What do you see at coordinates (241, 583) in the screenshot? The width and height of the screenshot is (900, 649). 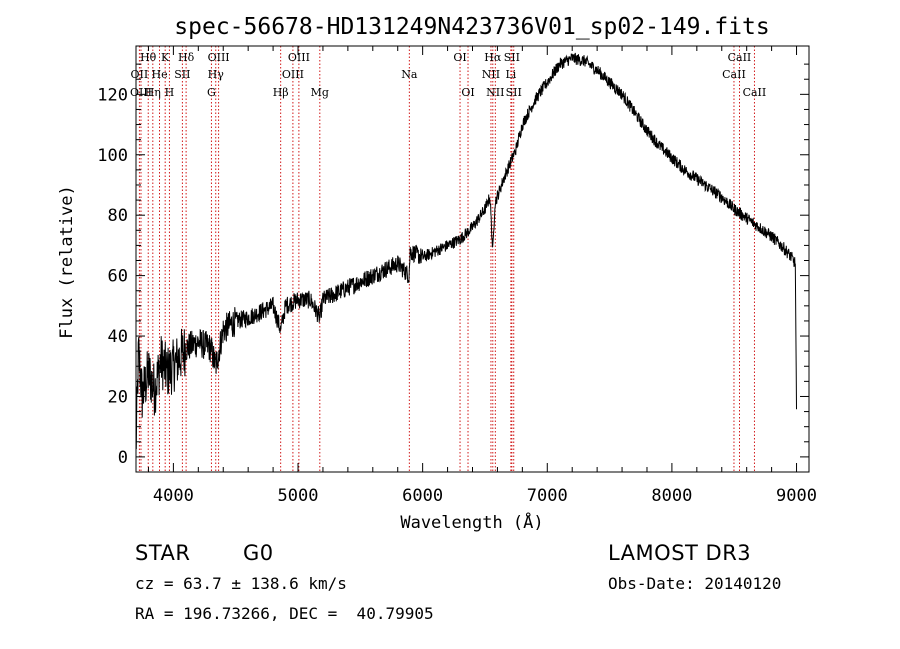 I see `redshift-velocity: cz = 63.7 ± 138.6 km/s` at bounding box center [241, 583].